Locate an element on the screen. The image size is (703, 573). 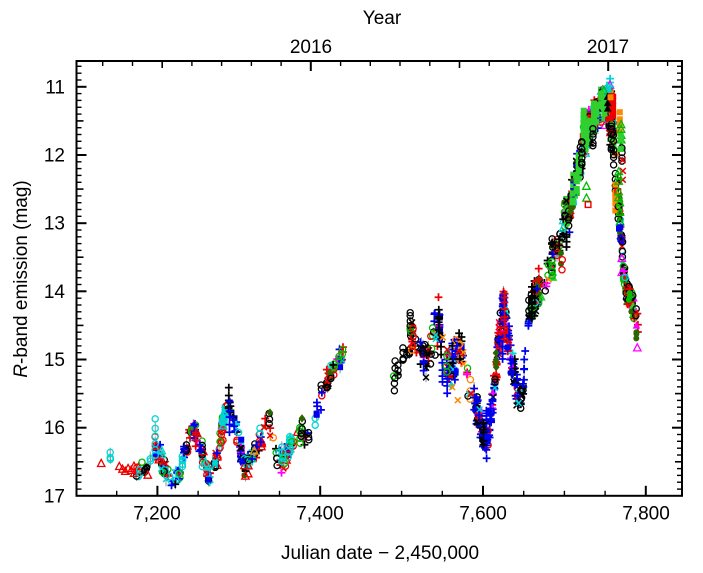
svg-text: R-band emission (mag) is located at coordinates (21, 278).